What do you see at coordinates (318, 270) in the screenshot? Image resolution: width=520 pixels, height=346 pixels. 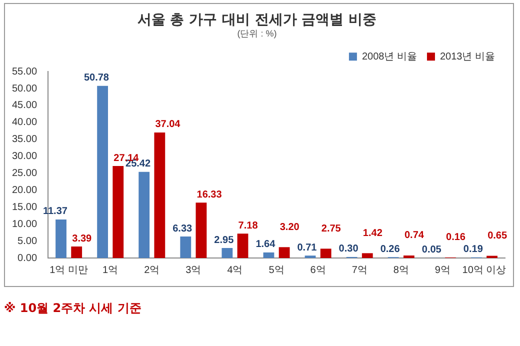 I see `x-tick-label: 6억` at bounding box center [318, 270].